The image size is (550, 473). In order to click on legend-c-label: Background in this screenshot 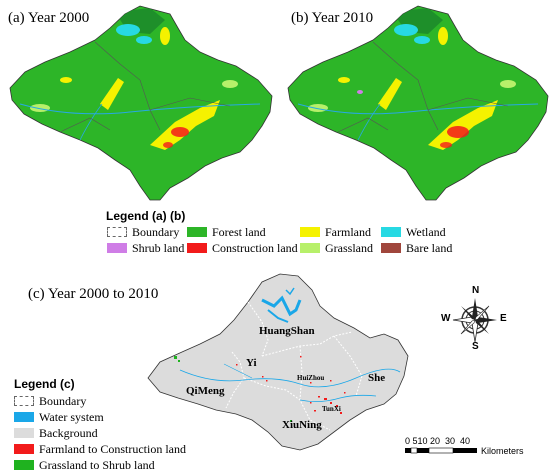, I will do `click(68, 432)`.